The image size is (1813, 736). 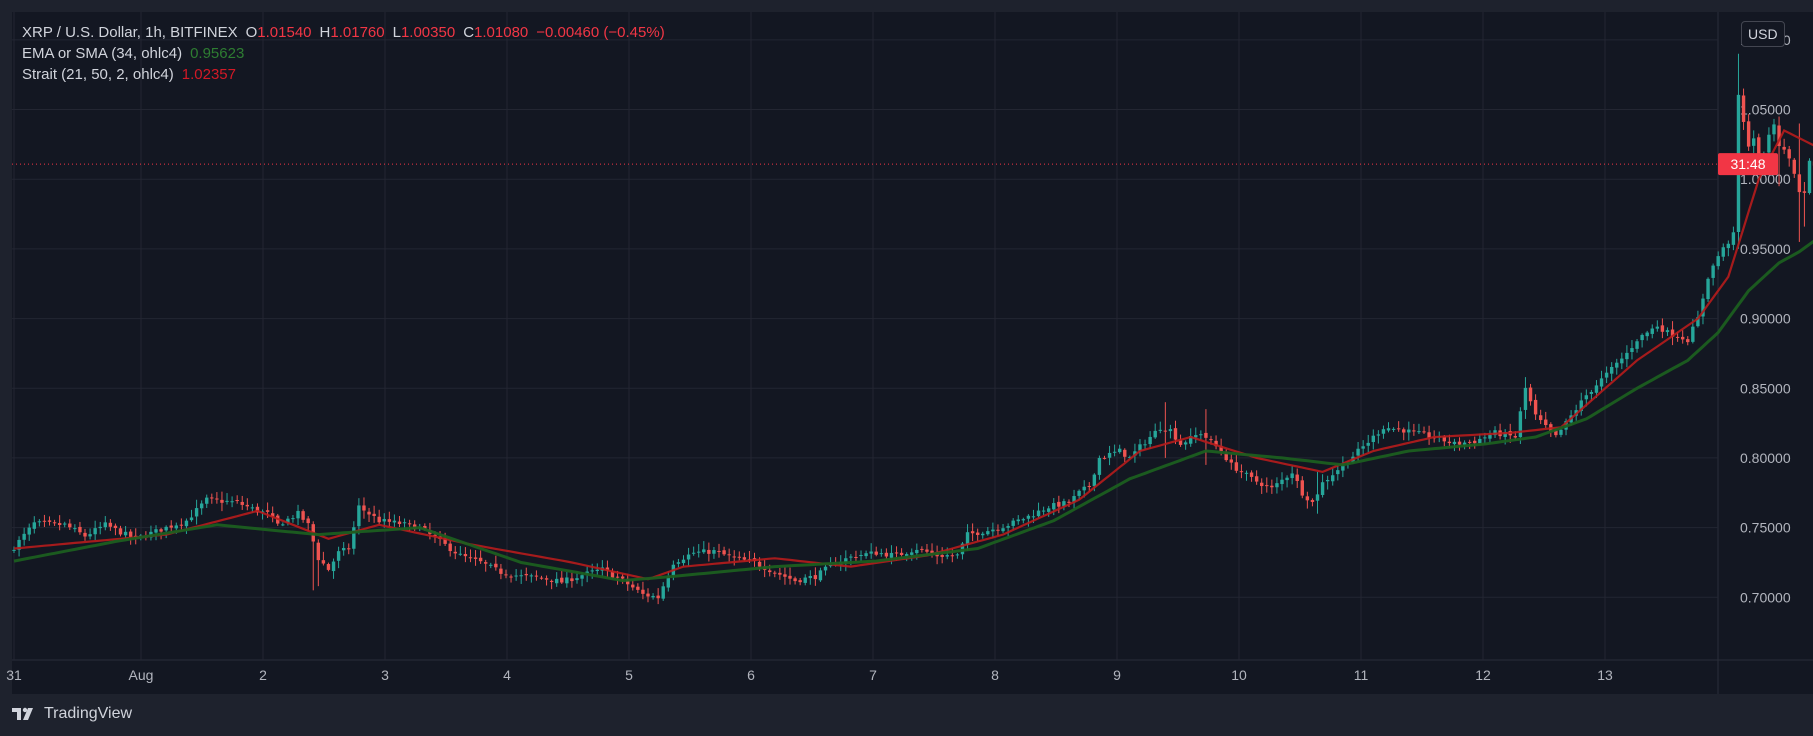 What do you see at coordinates (385, 675) in the screenshot?
I see `x-tick-label: 3` at bounding box center [385, 675].